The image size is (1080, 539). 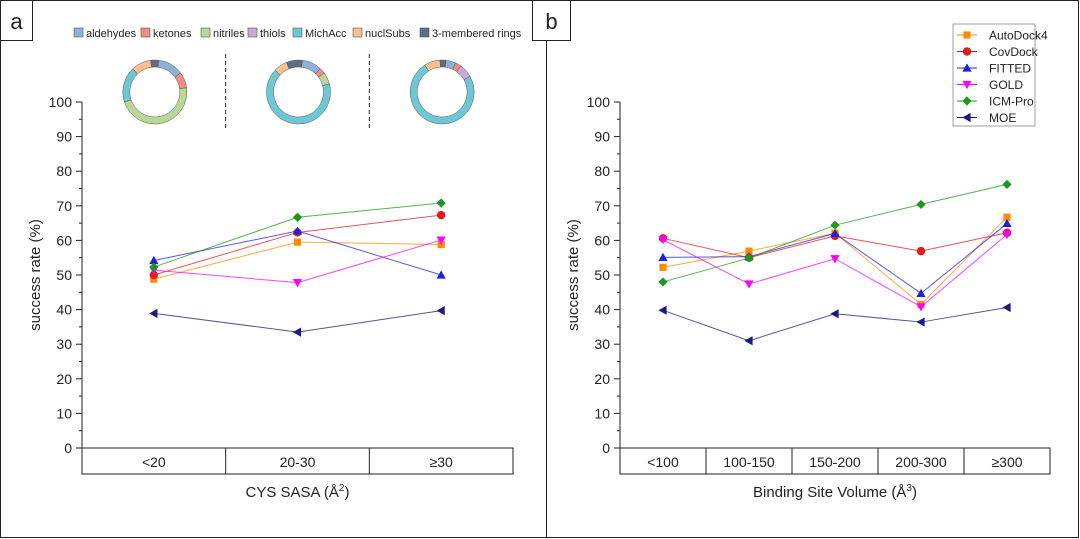 What do you see at coordinates (835, 462) in the screenshot?
I see `panel-b-x-tick-label: 150-200` at bounding box center [835, 462].